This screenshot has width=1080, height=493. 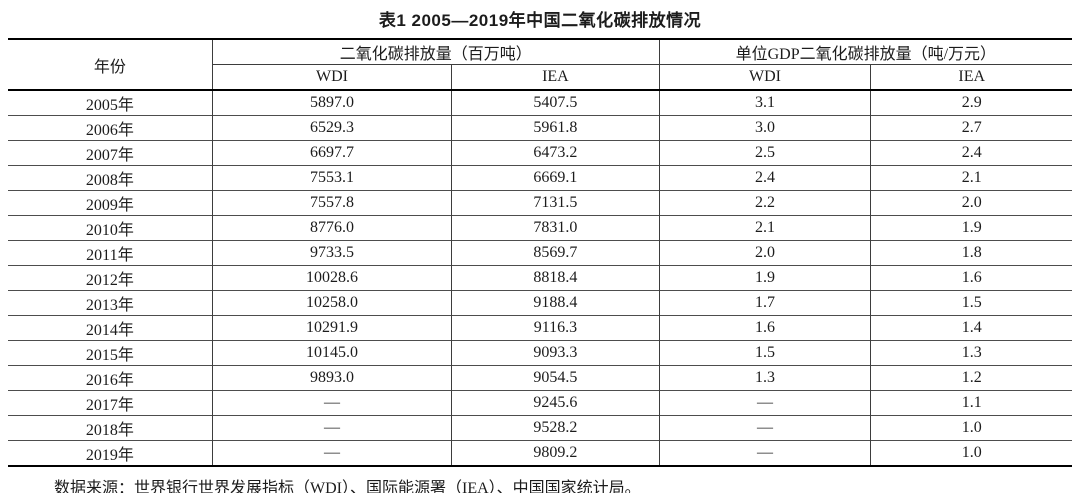 What do you see at coordinates (540, 20) in the screenshot?
I see `page-title: 表1 2005—2019年中国二氧化碳排放情况` at bounding box center [540, 20].